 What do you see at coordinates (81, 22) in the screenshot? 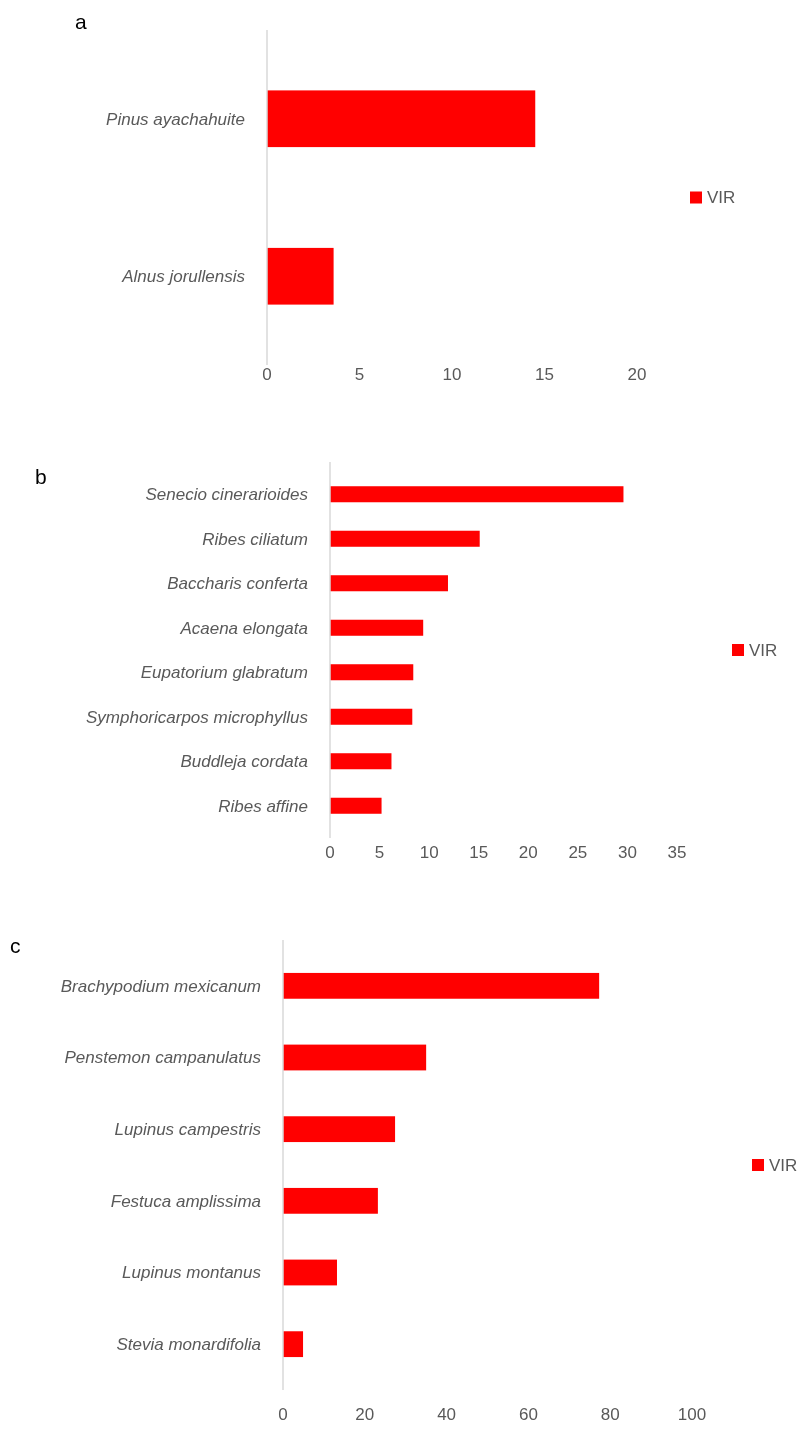
I see `text: a` at bounding box center [81, 22].